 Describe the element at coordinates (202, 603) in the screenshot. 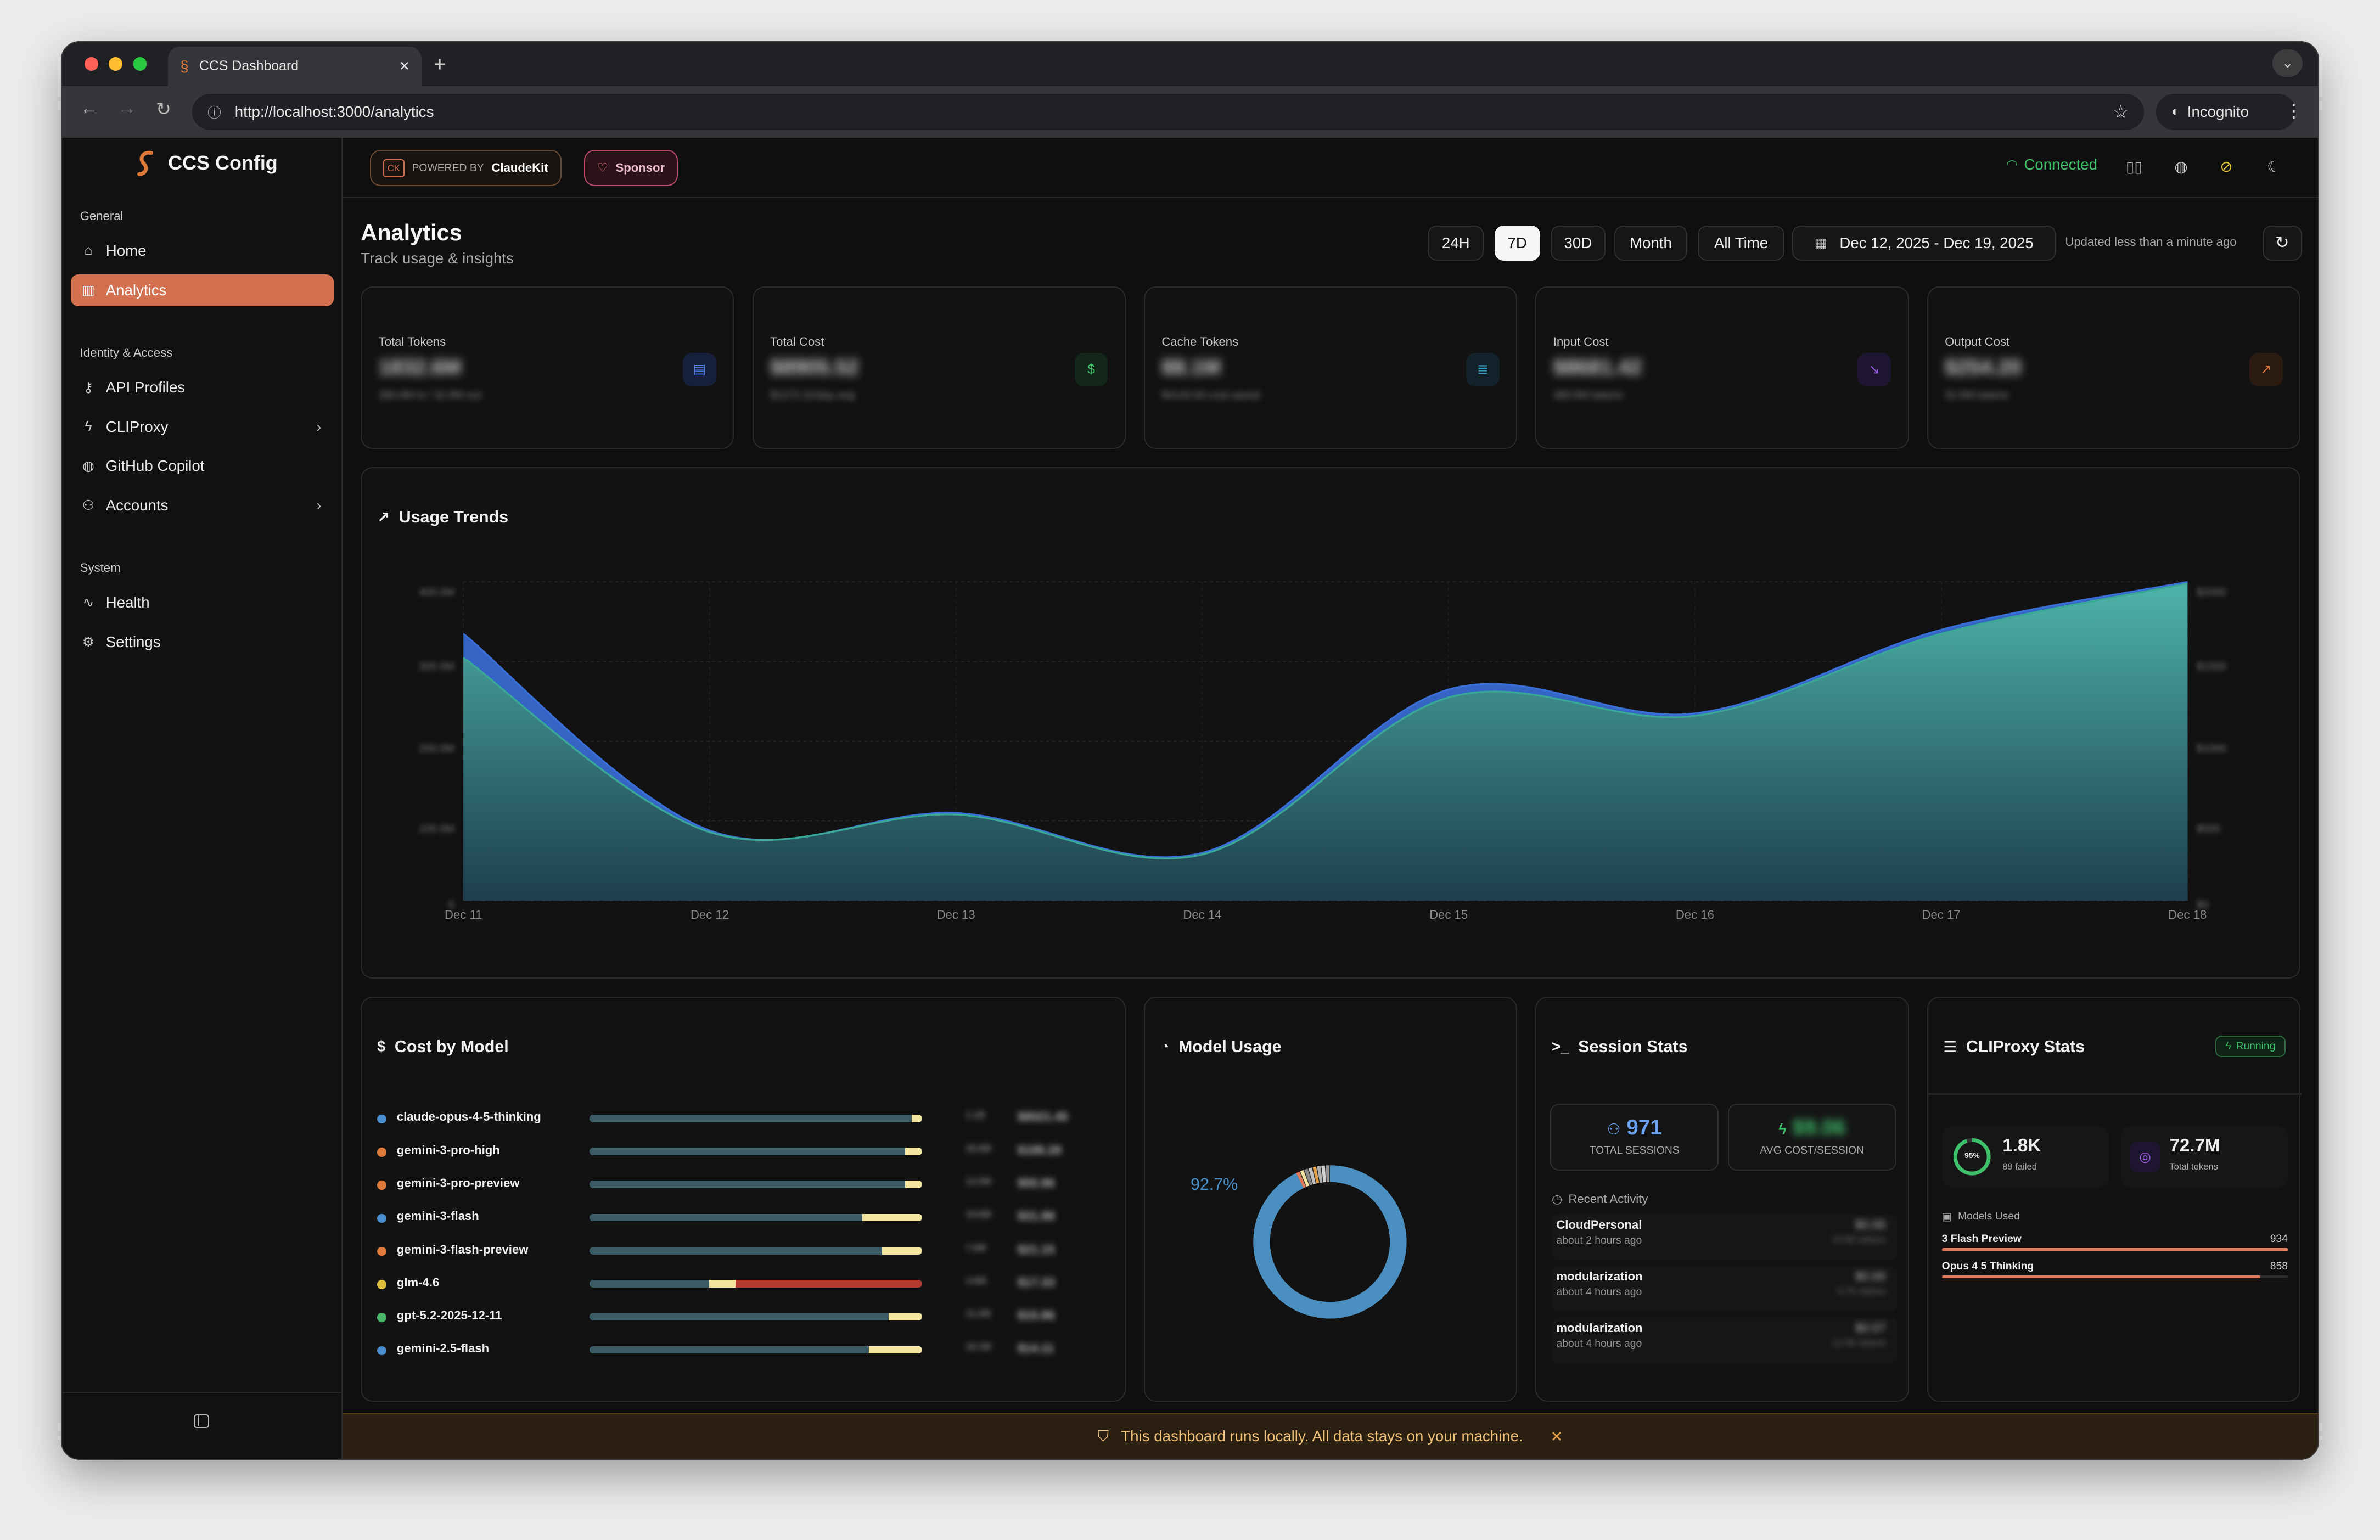

I see `sidebar-item-health: ∿ Health` at that location.